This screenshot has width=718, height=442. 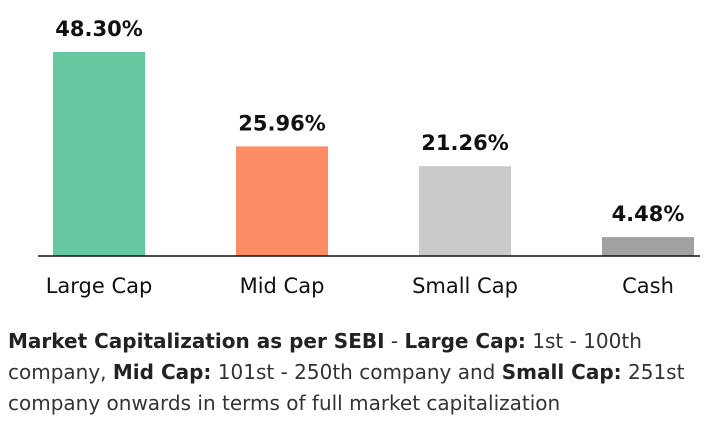 What do you see at coordinates (325, 356) in the screenshot?
I see `note-large-cap-range: 1st - 100th company,` at bounding box center [325, 356].